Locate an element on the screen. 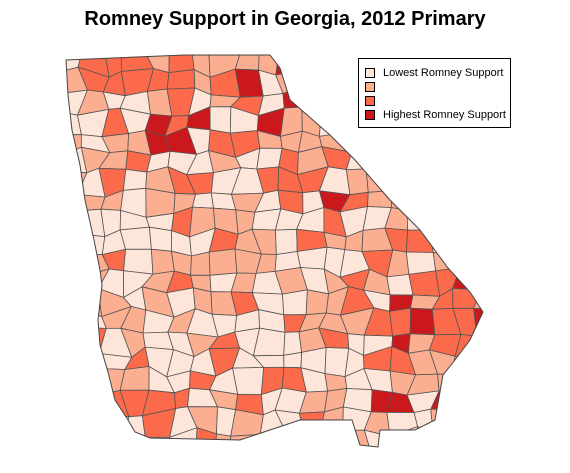 The image size is (570, 473). legend-item-highest: Highest Romney Support is located at coordinates (435, 115).